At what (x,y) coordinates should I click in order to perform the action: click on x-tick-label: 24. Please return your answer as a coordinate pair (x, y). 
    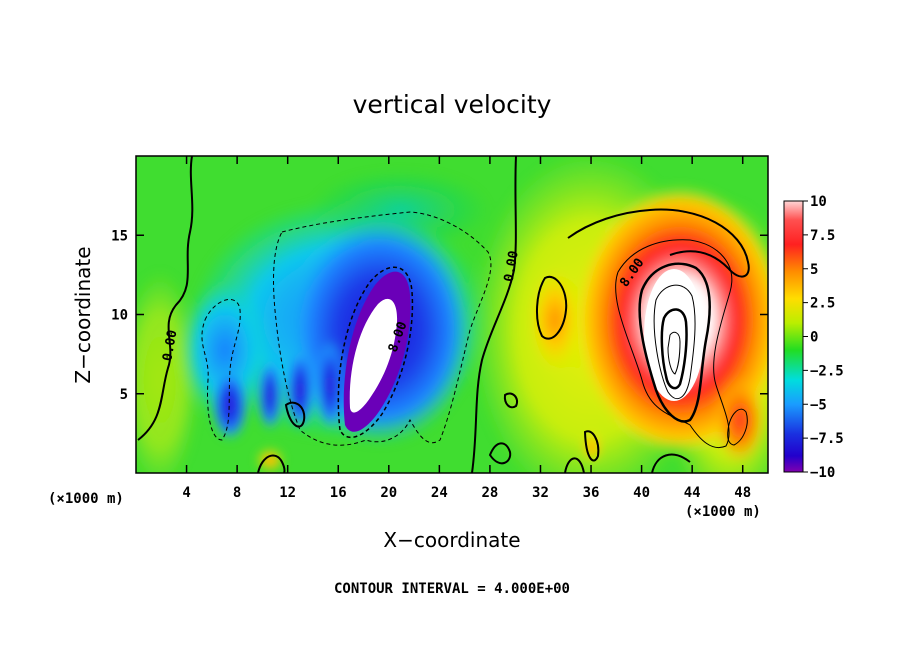
    Looking at the image, I should click on (439, 493).